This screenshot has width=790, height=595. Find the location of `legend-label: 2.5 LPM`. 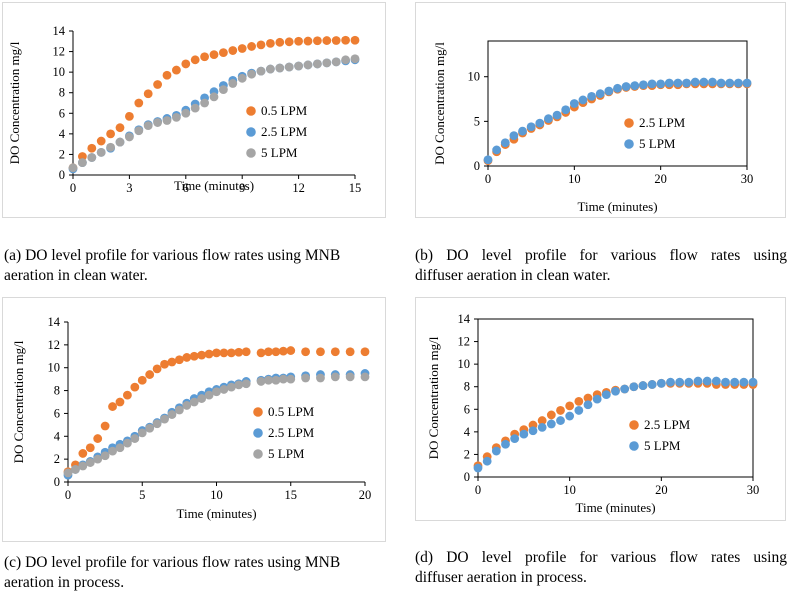

legend-label: 2.5 LPM is located at coordinates (667, 424).